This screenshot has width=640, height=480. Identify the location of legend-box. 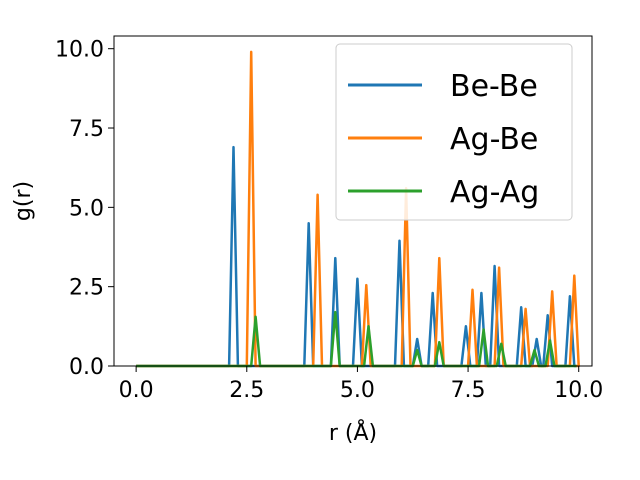
(454, 132).